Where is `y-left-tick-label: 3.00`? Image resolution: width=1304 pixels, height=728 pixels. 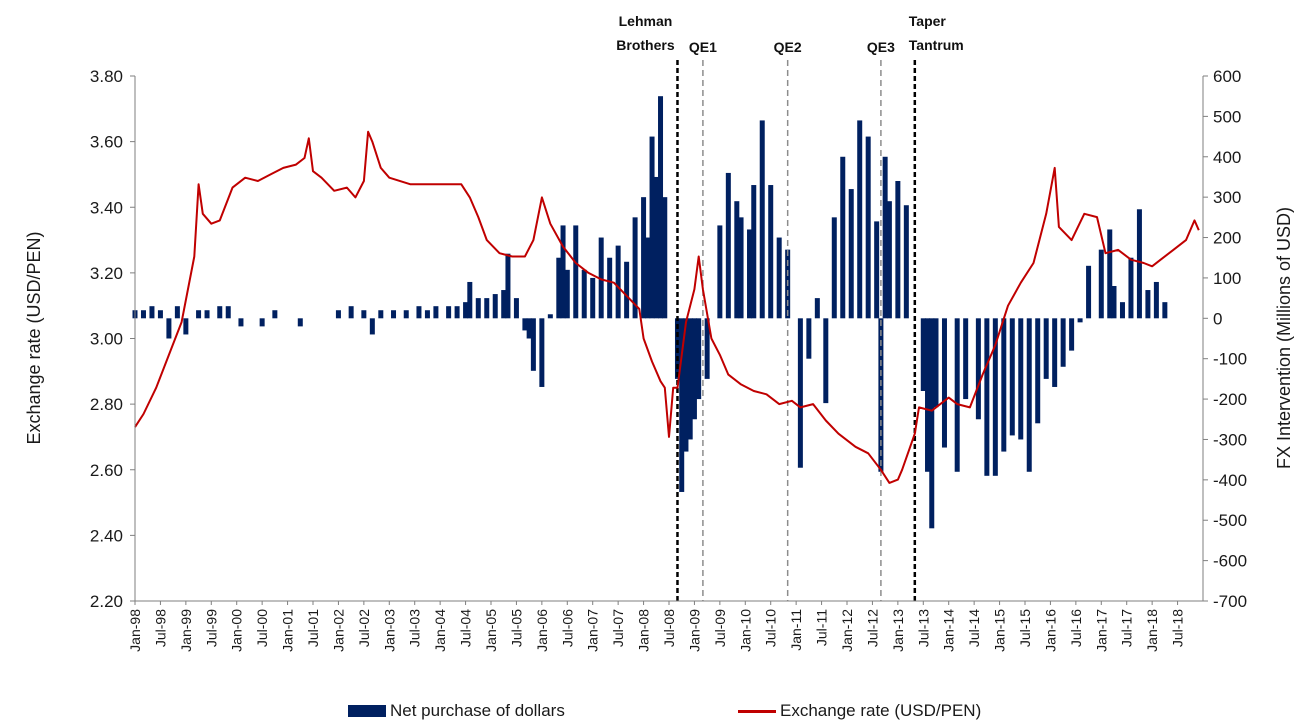
y-left-tick-label: 3.00 is located at coordinates (106, 339).